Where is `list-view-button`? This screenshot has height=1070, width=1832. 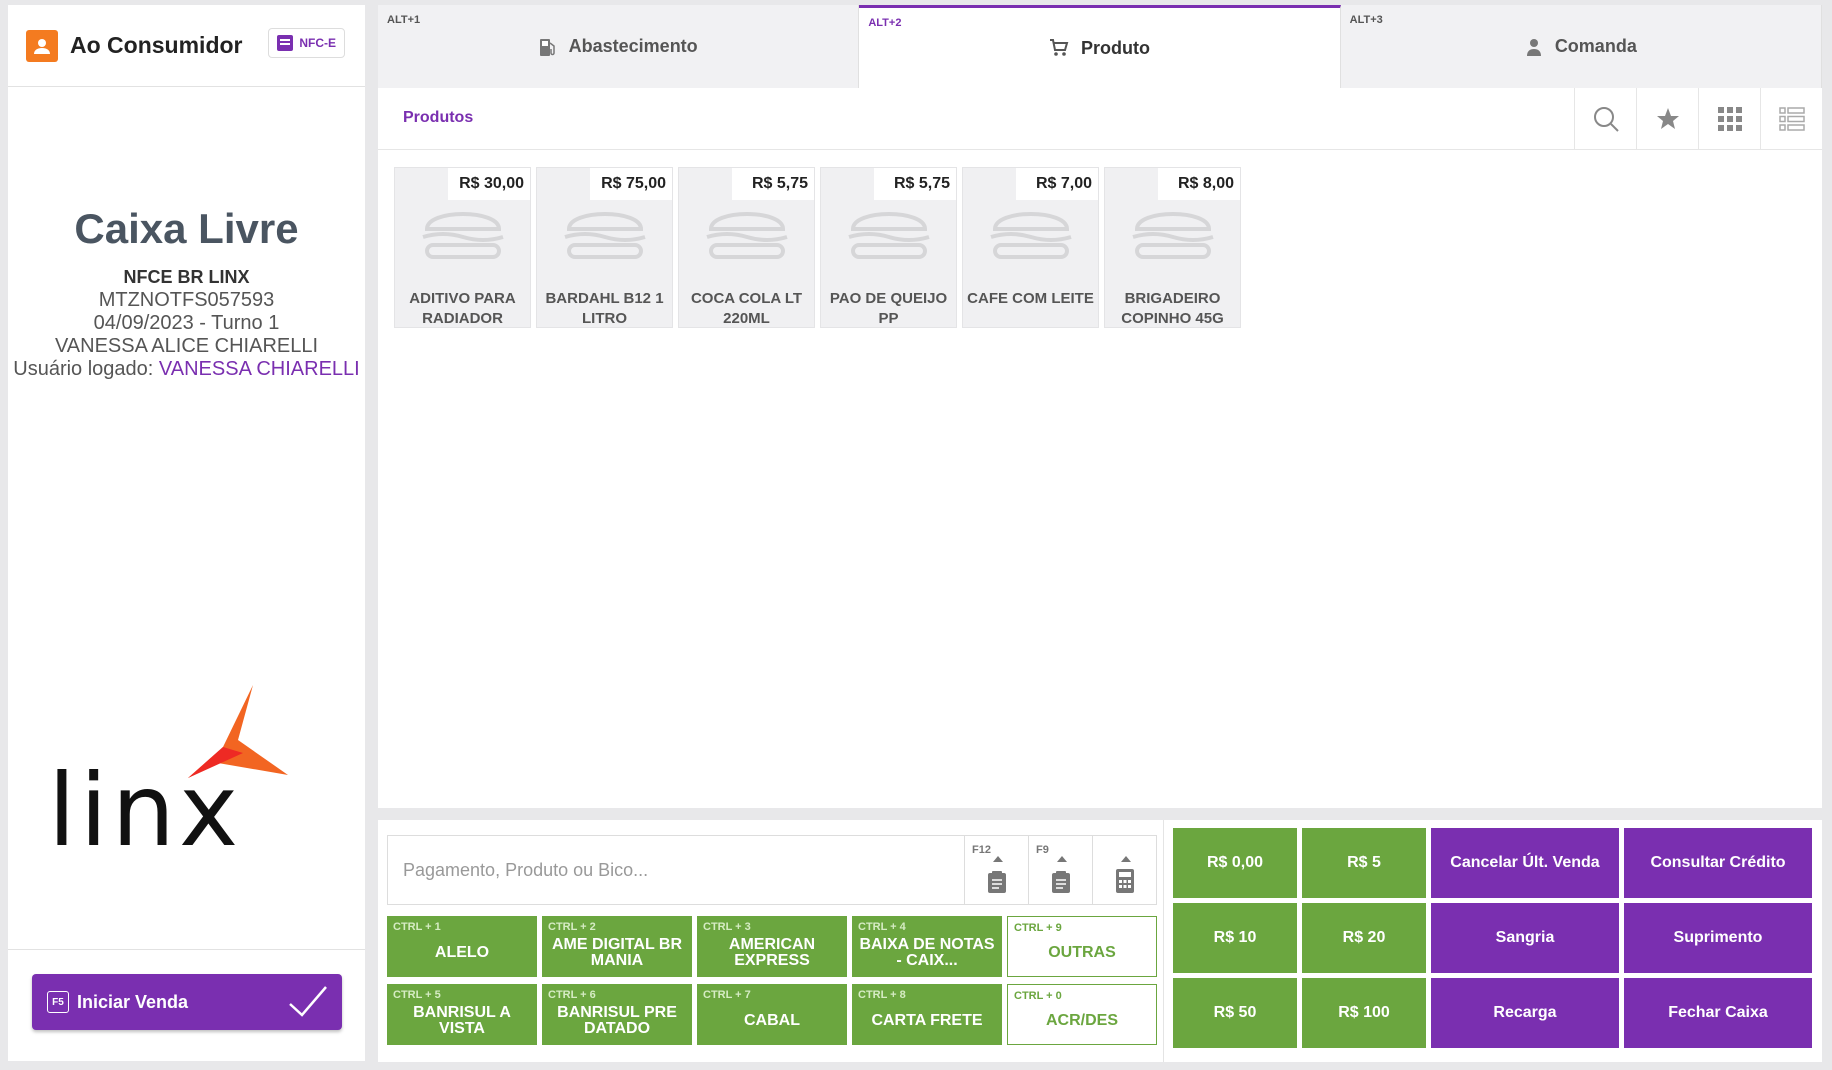 list-view-button is located at coordinates (1791, 119).